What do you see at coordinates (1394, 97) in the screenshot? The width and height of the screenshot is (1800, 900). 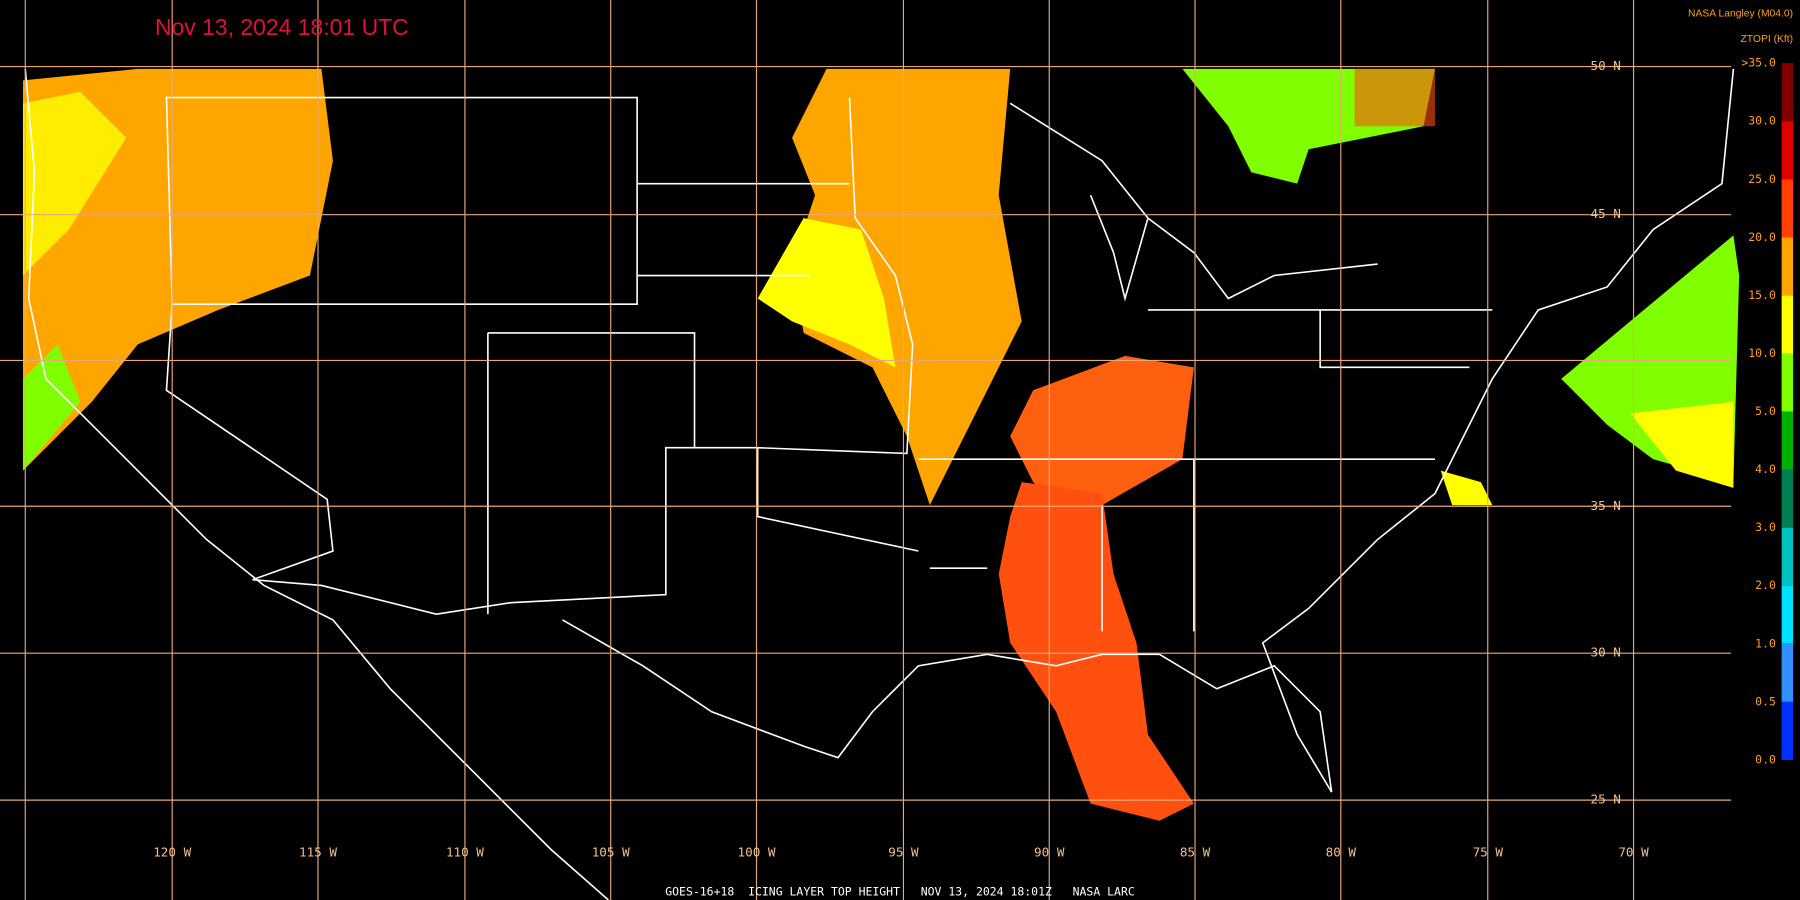 I see `cloud-ontario-red` at bounding box center [1394, 97].